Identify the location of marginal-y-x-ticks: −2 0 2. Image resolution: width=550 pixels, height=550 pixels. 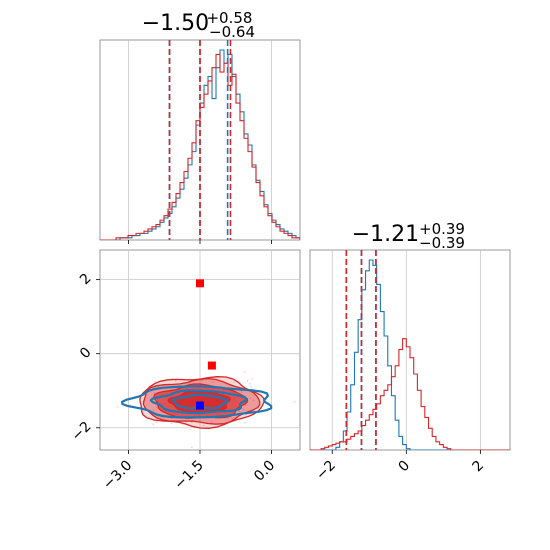
(400, 466).